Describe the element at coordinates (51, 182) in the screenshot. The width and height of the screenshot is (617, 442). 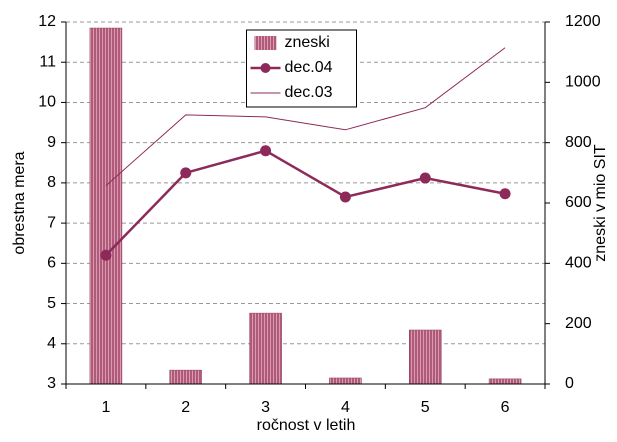
I see `y-tick-label: 8` at that location.